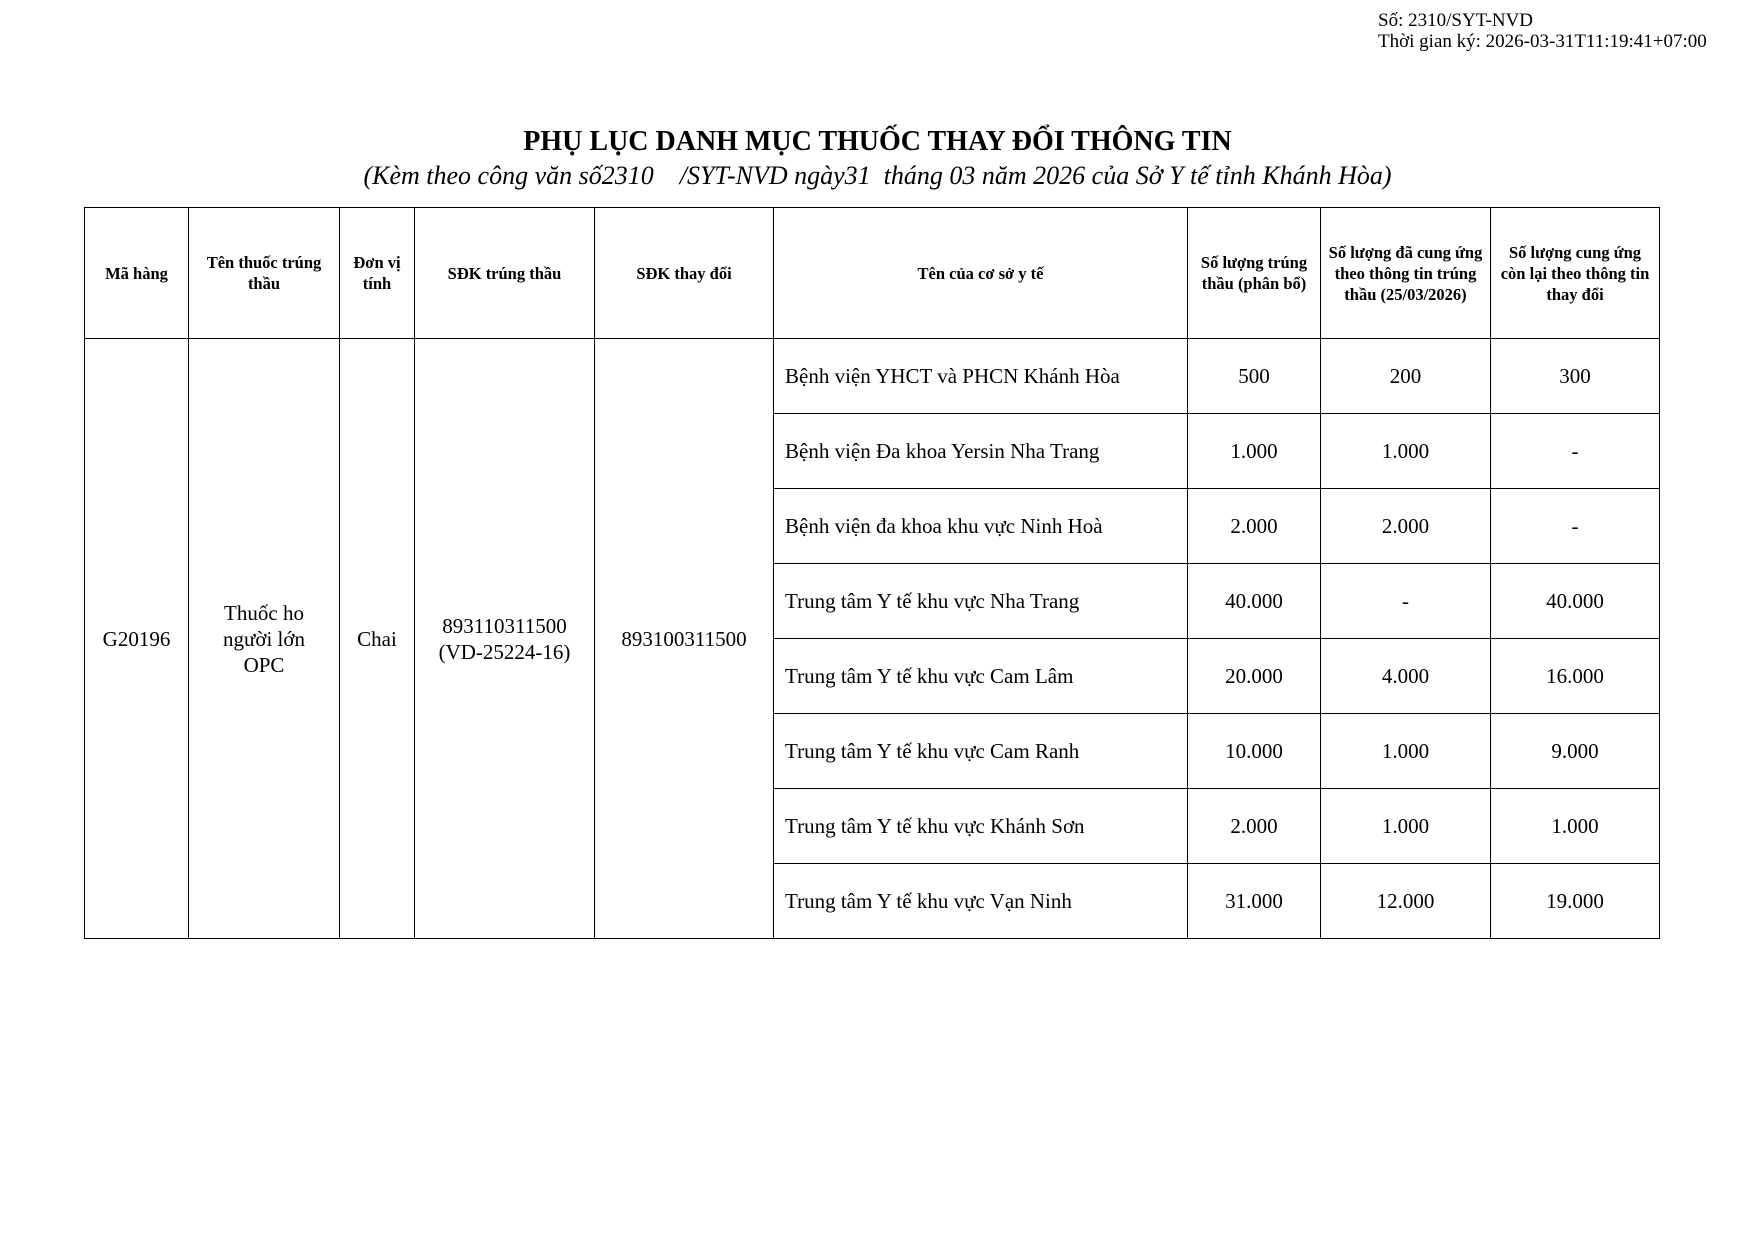 This screenshot has height=1241, width=1755. What do you see at coordinates (980, 901) in the screenshot?
I see `cell-co-so: Trung tâm Y tế khu vực Vạn Ninh` at bounding box center [980, 901].